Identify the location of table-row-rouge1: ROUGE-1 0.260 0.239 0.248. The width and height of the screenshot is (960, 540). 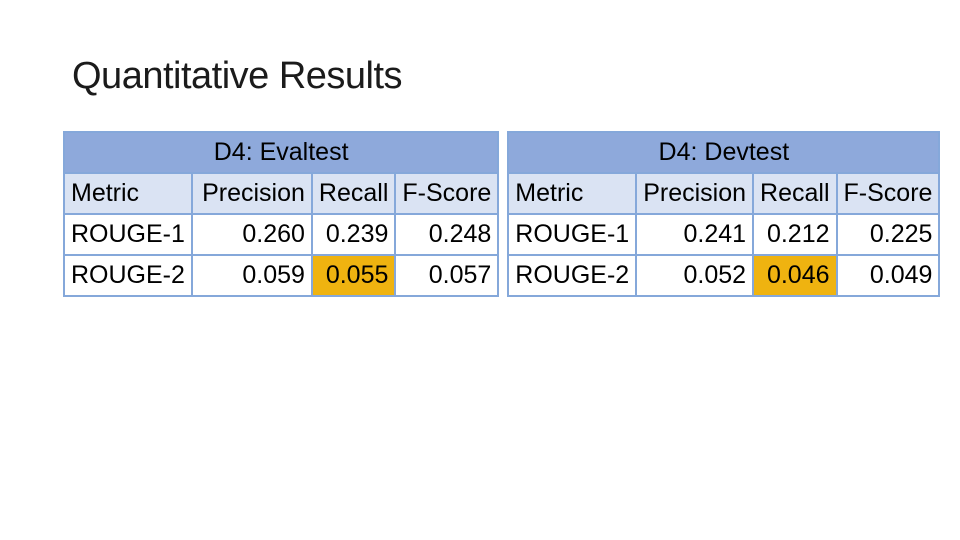
(281, 234).